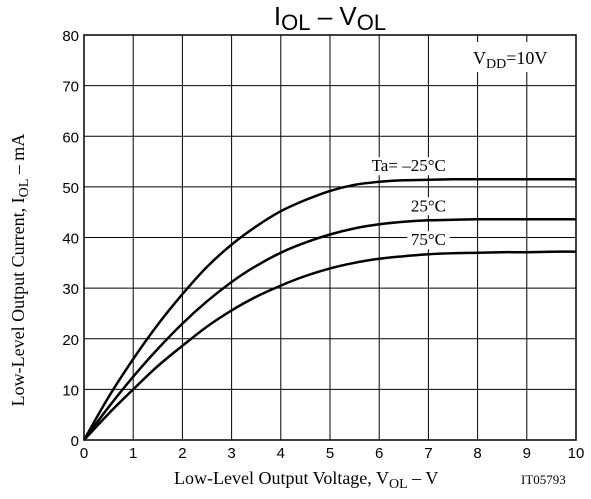 The width and height of the screenshot is (591, 499). I want to click on y-tick-label: 80, so click(70, 36).